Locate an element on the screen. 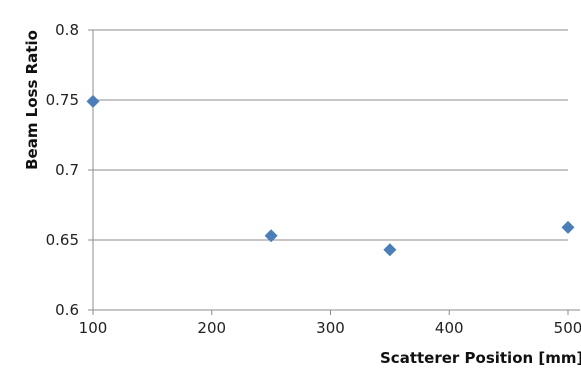 This screenshot has height=373, width=581. y-tick-label: 0.8 is located at coordinates (67, 30).